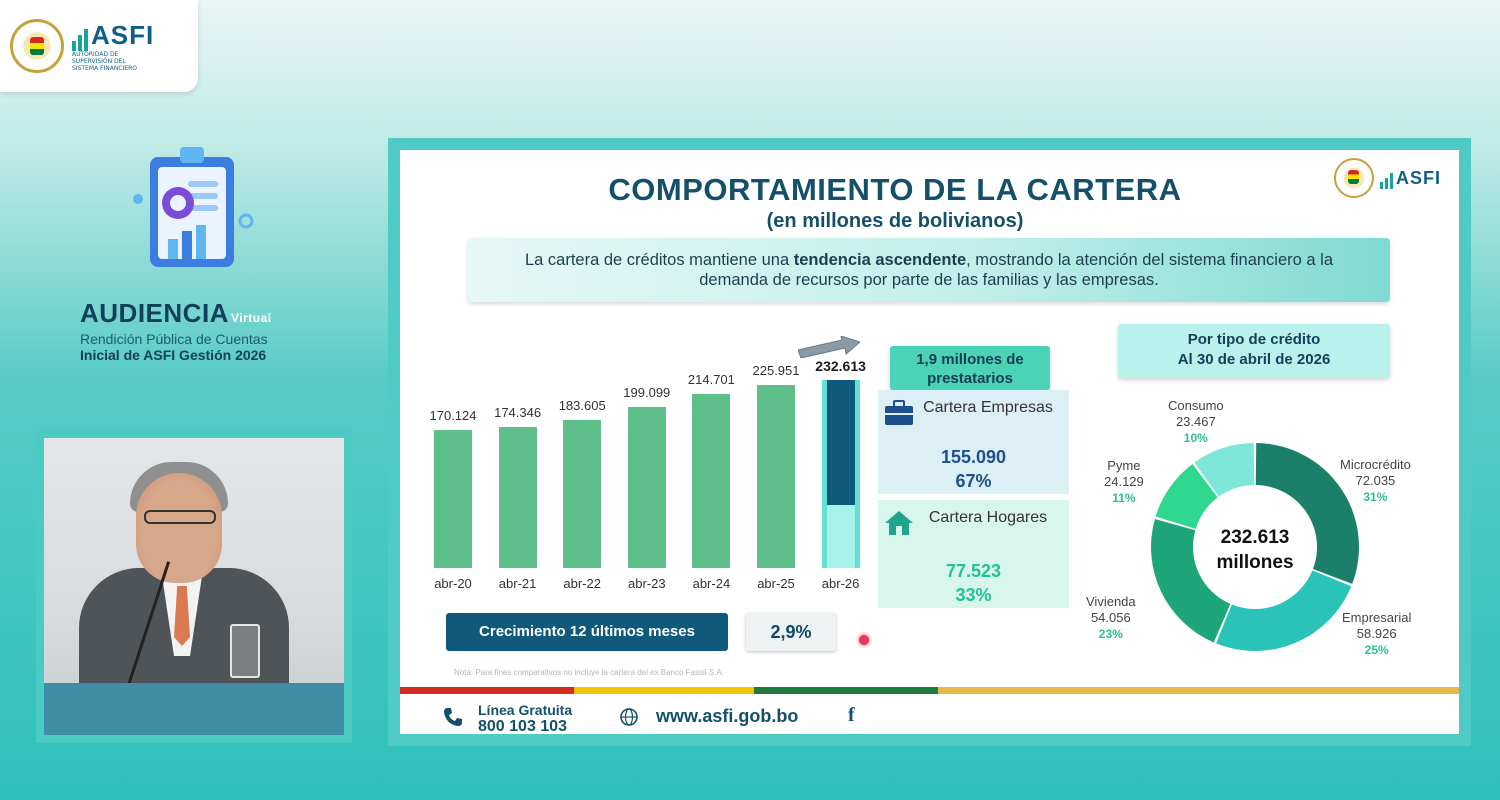 The image size is (1500, 800). I want to click on donut-slice-microcrédito, so click(1307, 513).